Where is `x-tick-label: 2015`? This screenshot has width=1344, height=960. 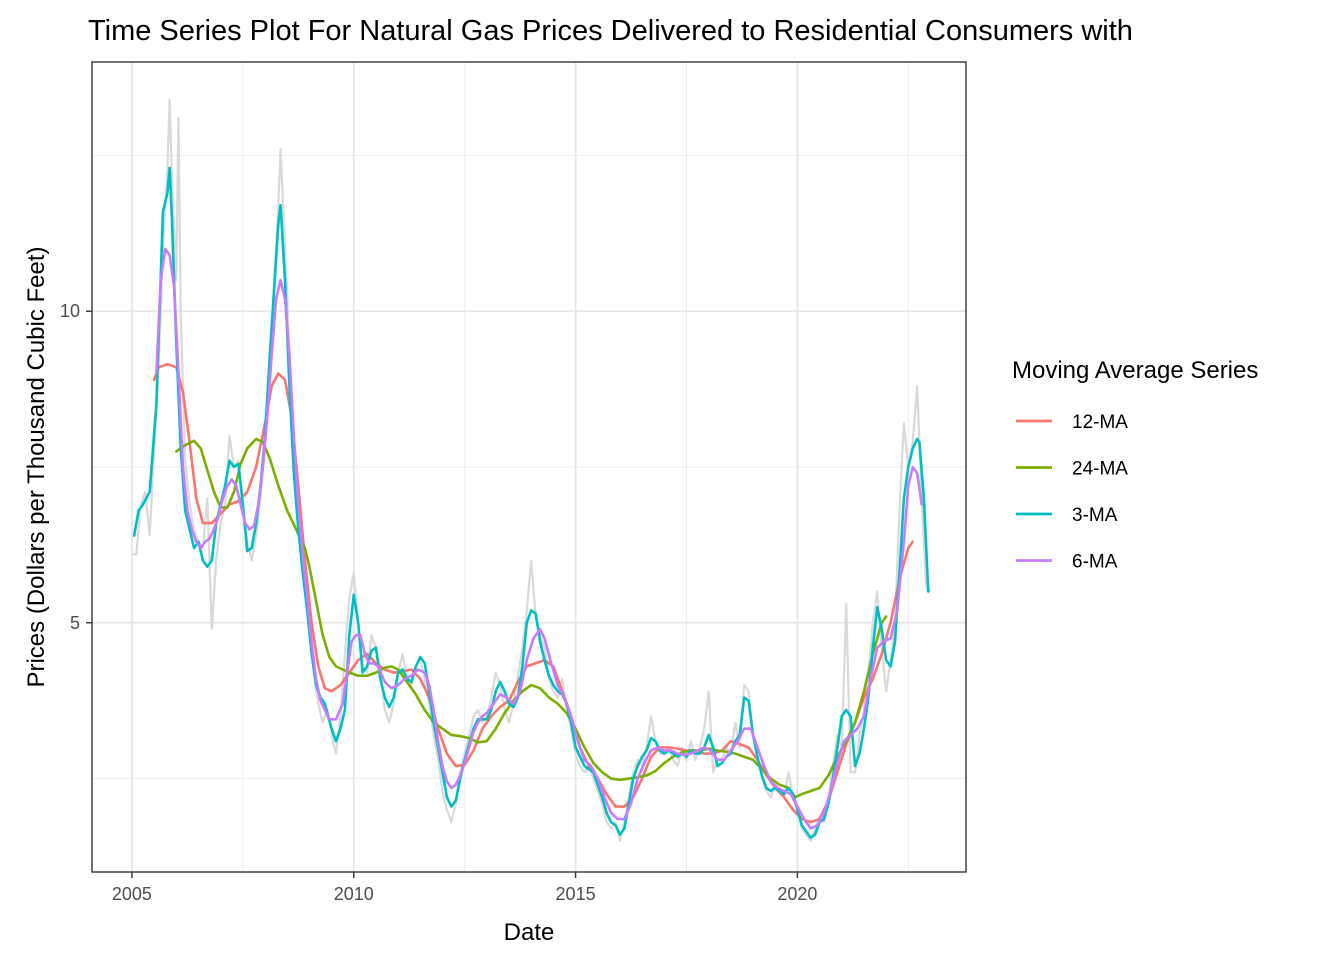 x-tick-label: 2015 is located at coordinates (576, 894).